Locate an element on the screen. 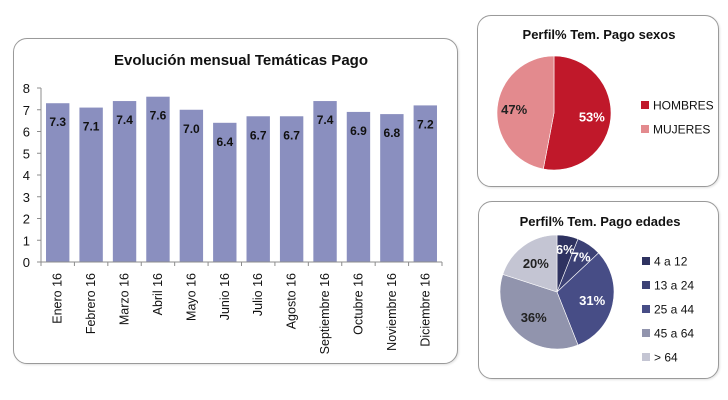 Image resolution: width=728 pixels, height=400 pixels. sex-pie-title: Perfil% Tem. Pago sexos is located at coordinates (599, 34).